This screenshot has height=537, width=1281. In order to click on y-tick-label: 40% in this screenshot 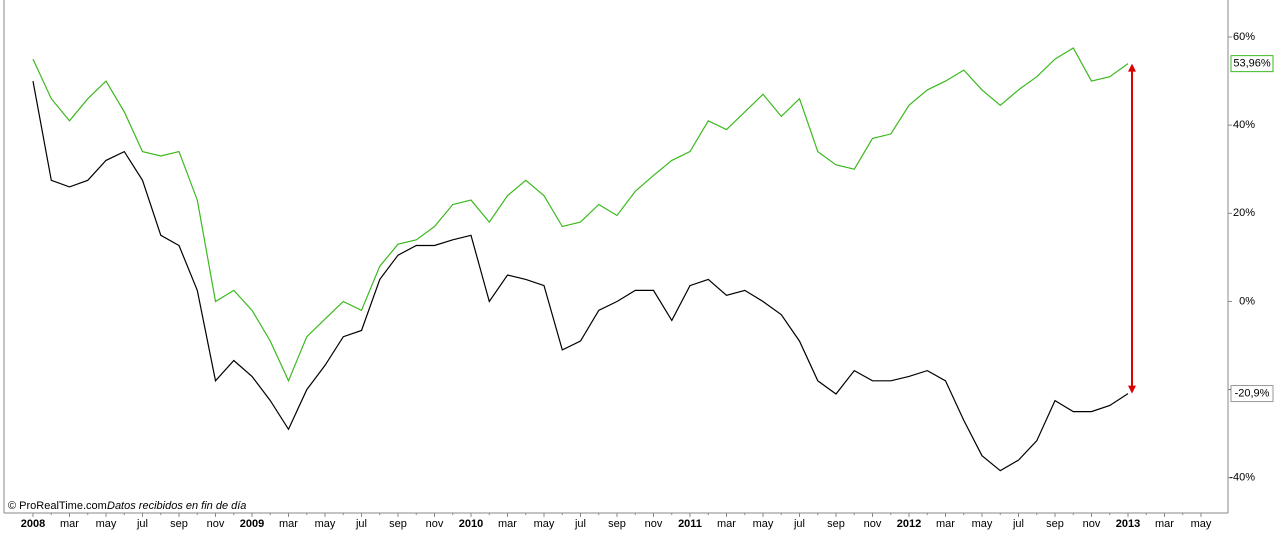, I will do `click(1244, 125)`.